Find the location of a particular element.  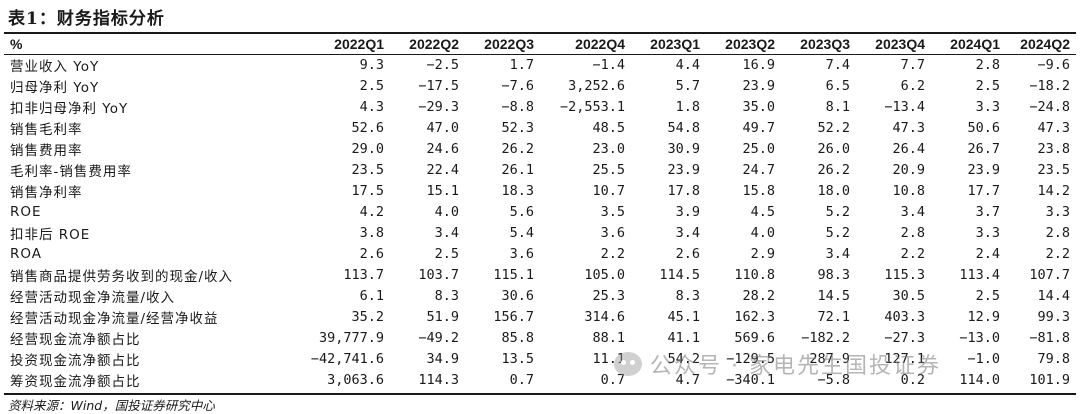

row-label: 扣非后 ROE is located at coordinates (50, 234).